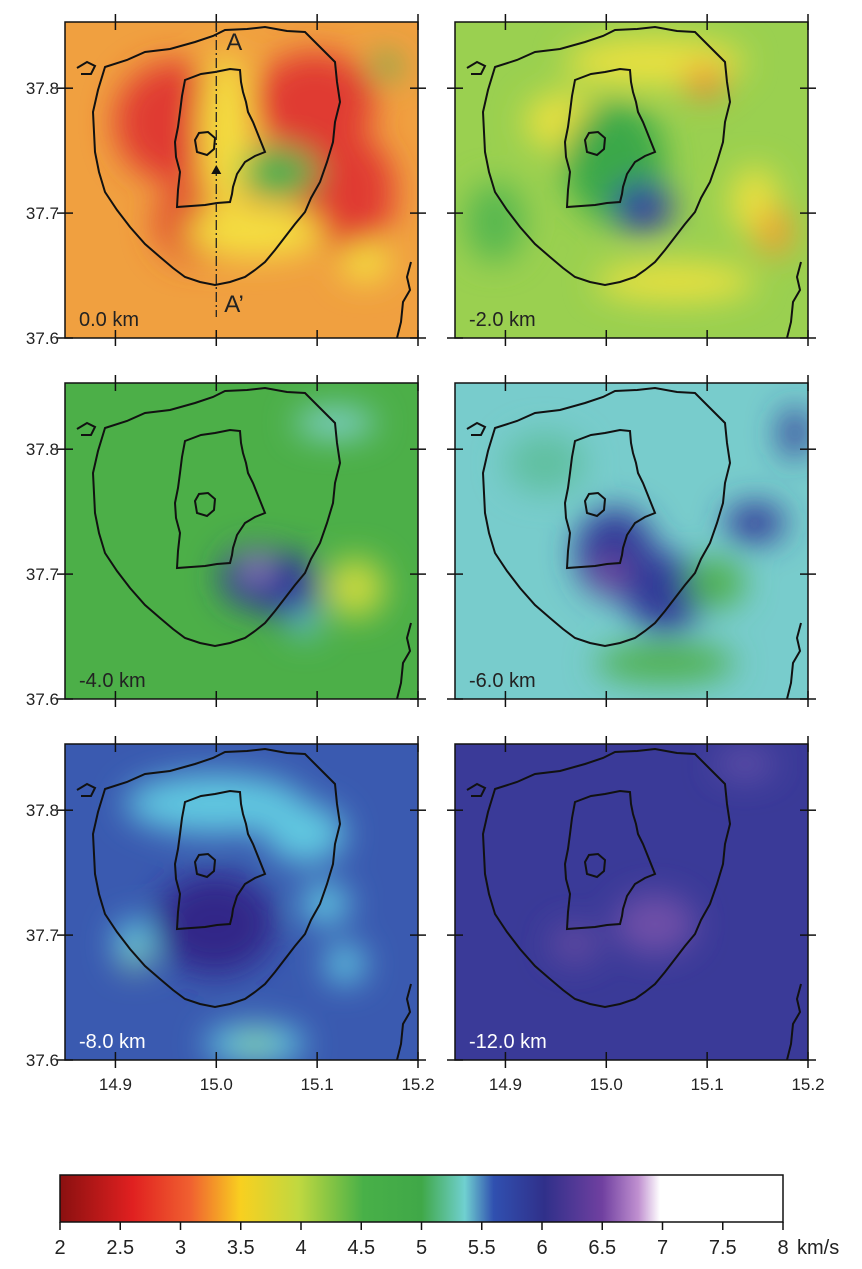 This screenshot has width=862, height=1269. I want to click on colorbar-unit: km/s, so click(818, 1248).